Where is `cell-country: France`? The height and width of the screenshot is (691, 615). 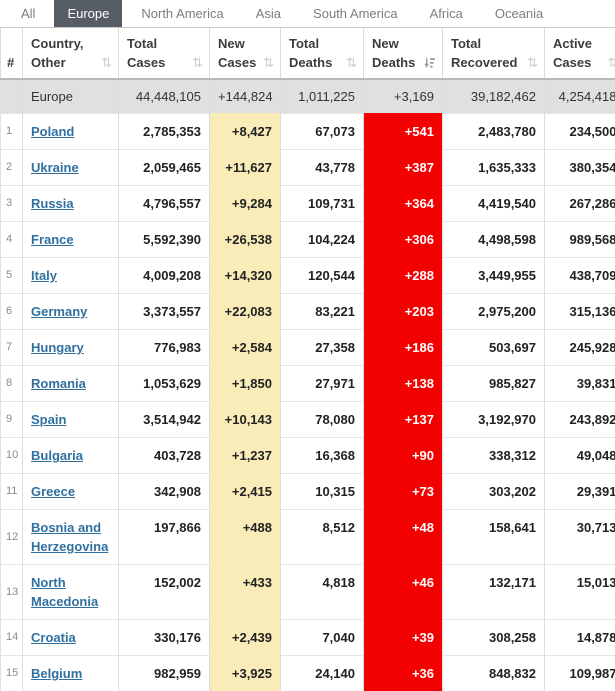 cell-country: France is located at coordinates (71, 240).